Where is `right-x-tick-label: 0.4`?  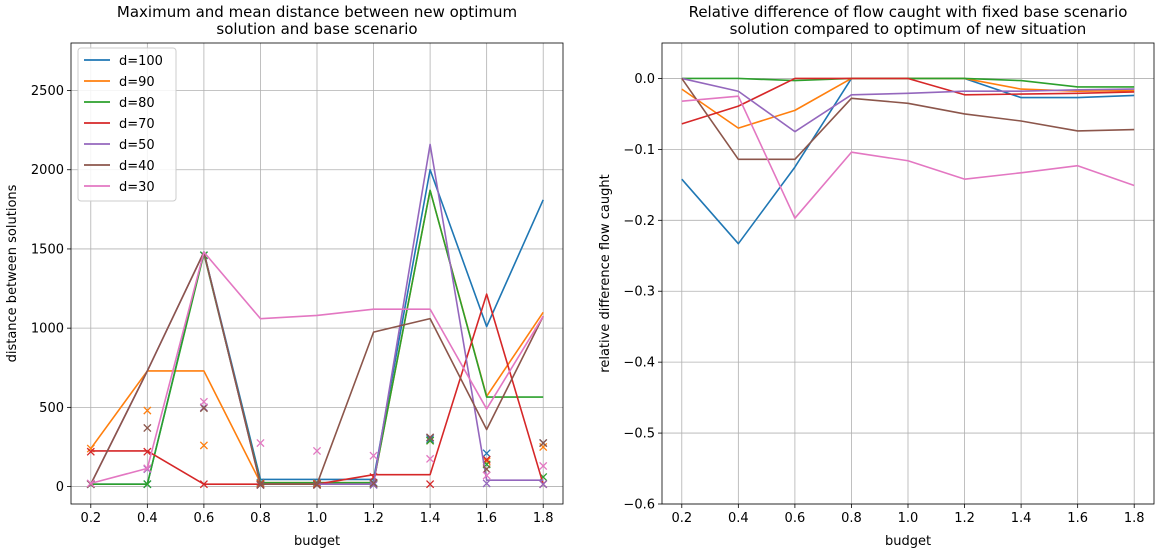
right-x-tick-label: 0.4 is located at coordinates (738, 518).